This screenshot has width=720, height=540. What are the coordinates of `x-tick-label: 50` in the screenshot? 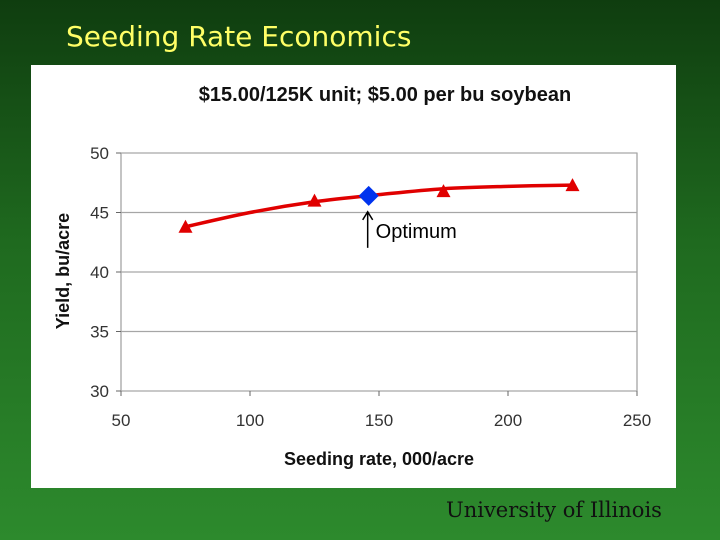 It's located at (121, 420).